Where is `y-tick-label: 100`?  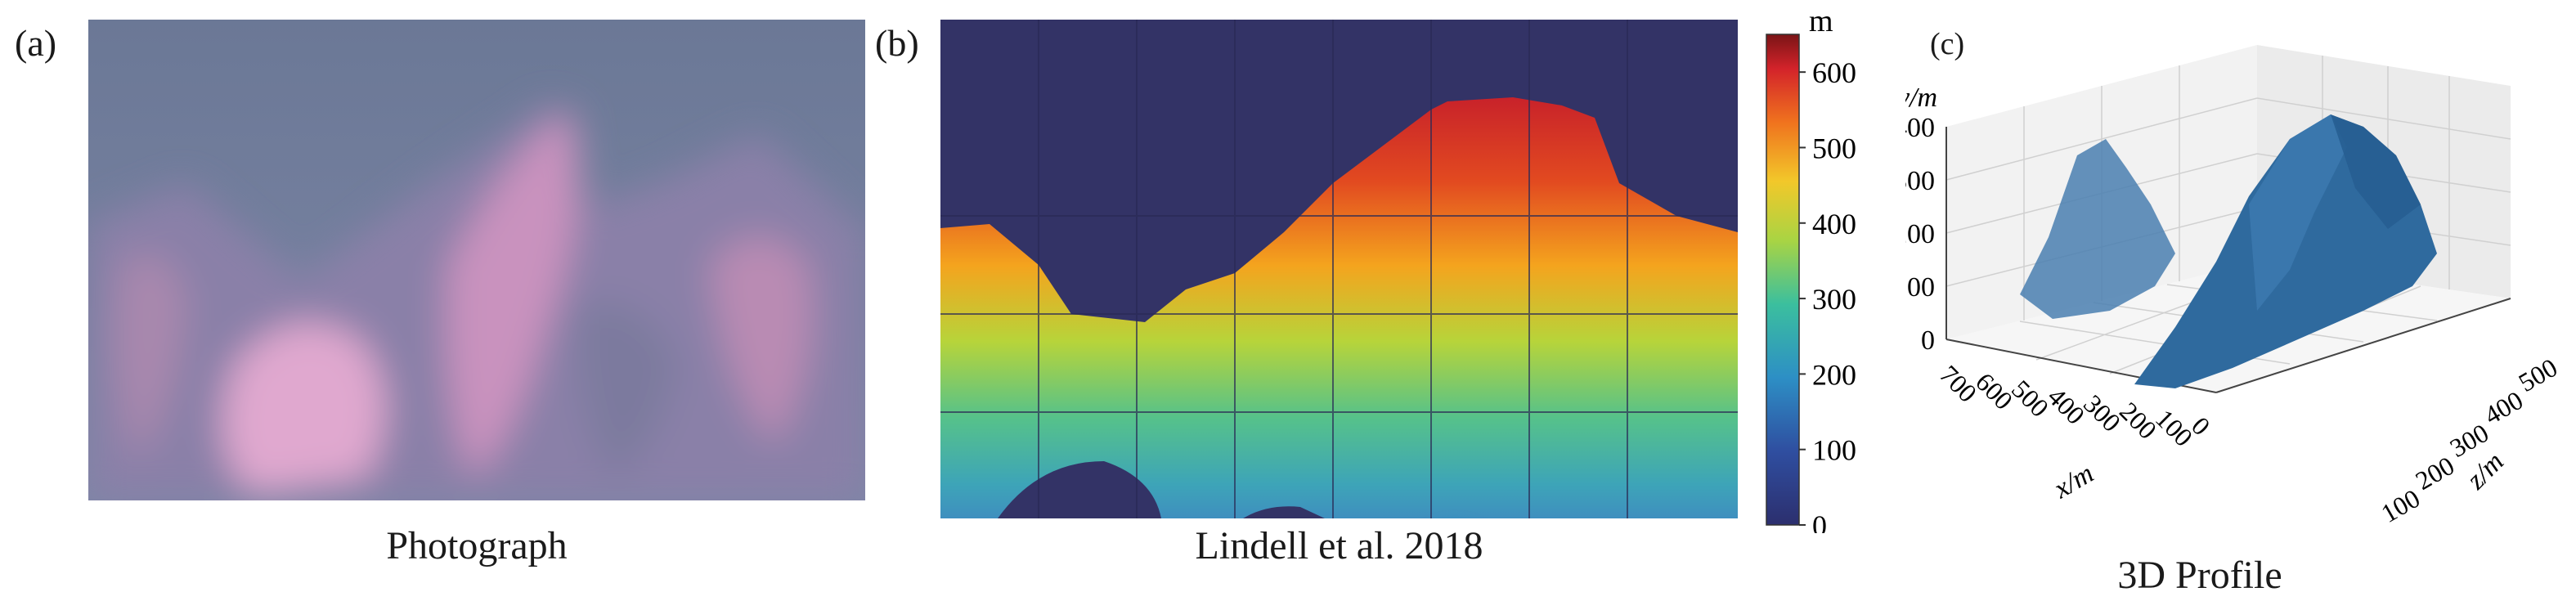 y-tick-label: 100 is located at coordinates (1920, 287).